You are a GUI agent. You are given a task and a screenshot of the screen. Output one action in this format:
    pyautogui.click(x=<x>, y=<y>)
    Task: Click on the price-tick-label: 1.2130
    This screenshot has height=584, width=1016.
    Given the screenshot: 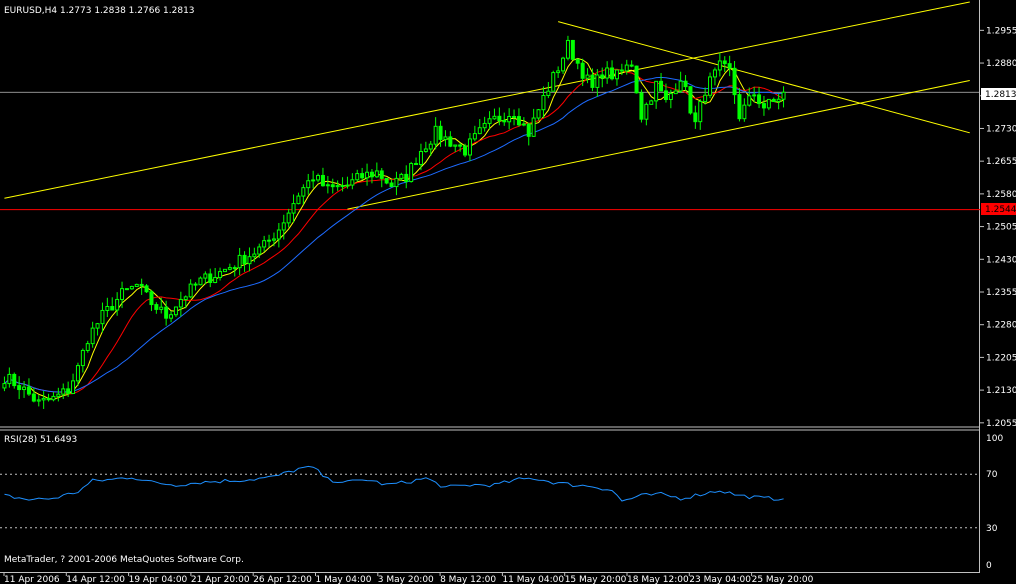 What is the action you would take?
    pyautogui.click(x=1001, y=391)
    